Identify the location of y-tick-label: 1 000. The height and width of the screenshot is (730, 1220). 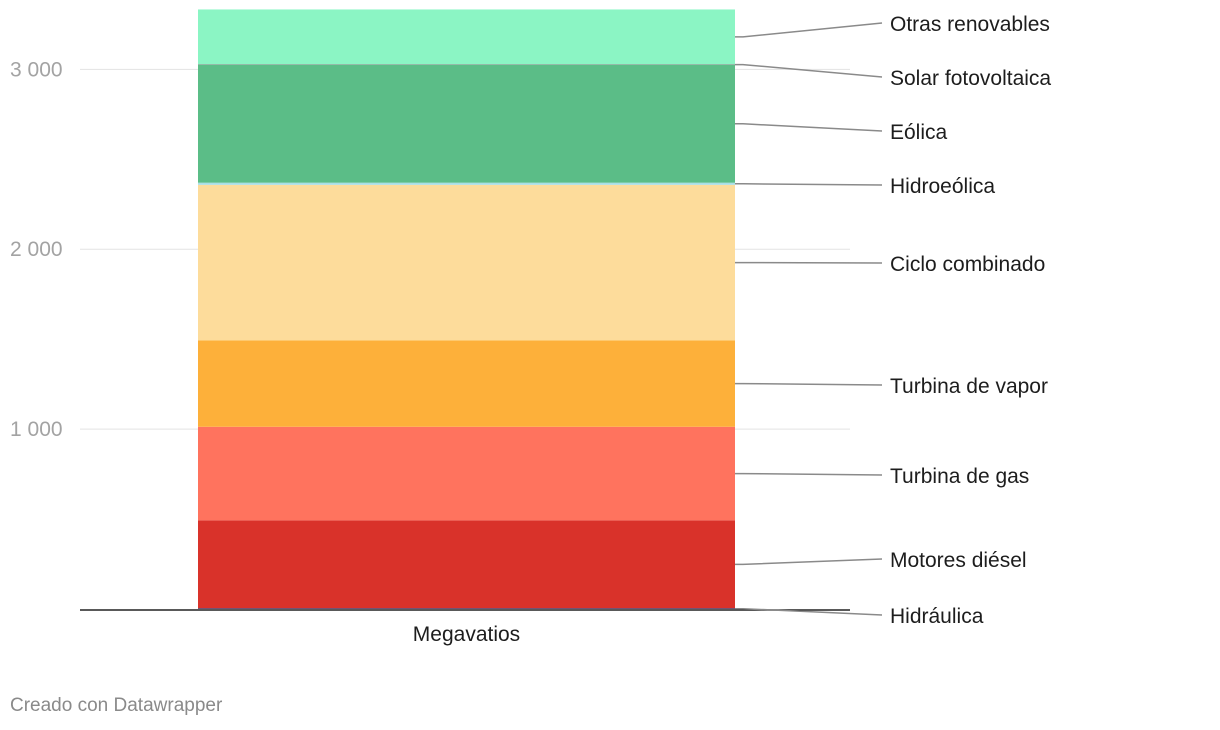
(36, 429).